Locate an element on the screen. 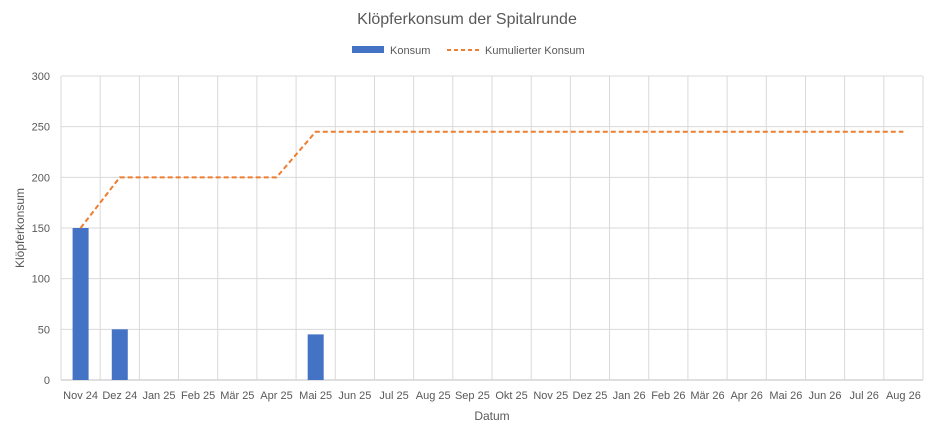 The image size is (936, 443). x-tick-label: Aug 26 is located at coordinates (903, 396).